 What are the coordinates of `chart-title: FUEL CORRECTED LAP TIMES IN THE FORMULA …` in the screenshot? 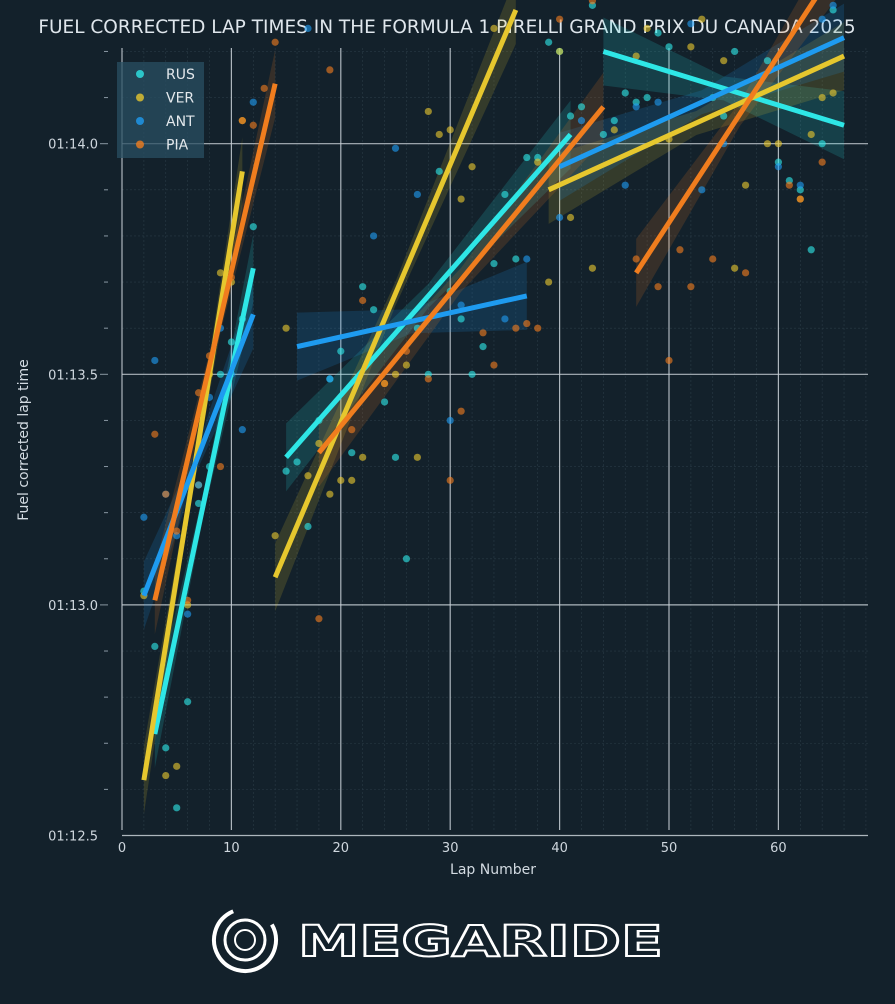 It's located at (446, 27).